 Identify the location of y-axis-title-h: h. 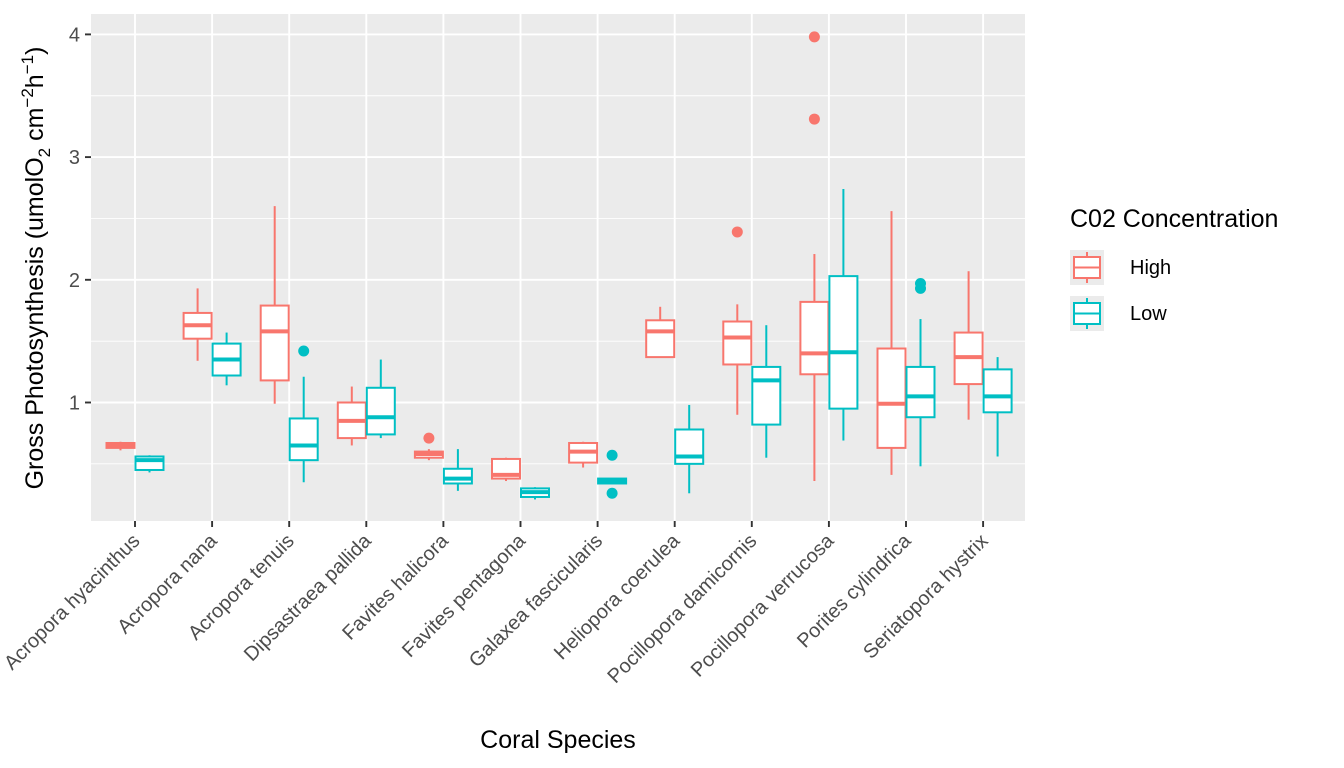
(35, 81).